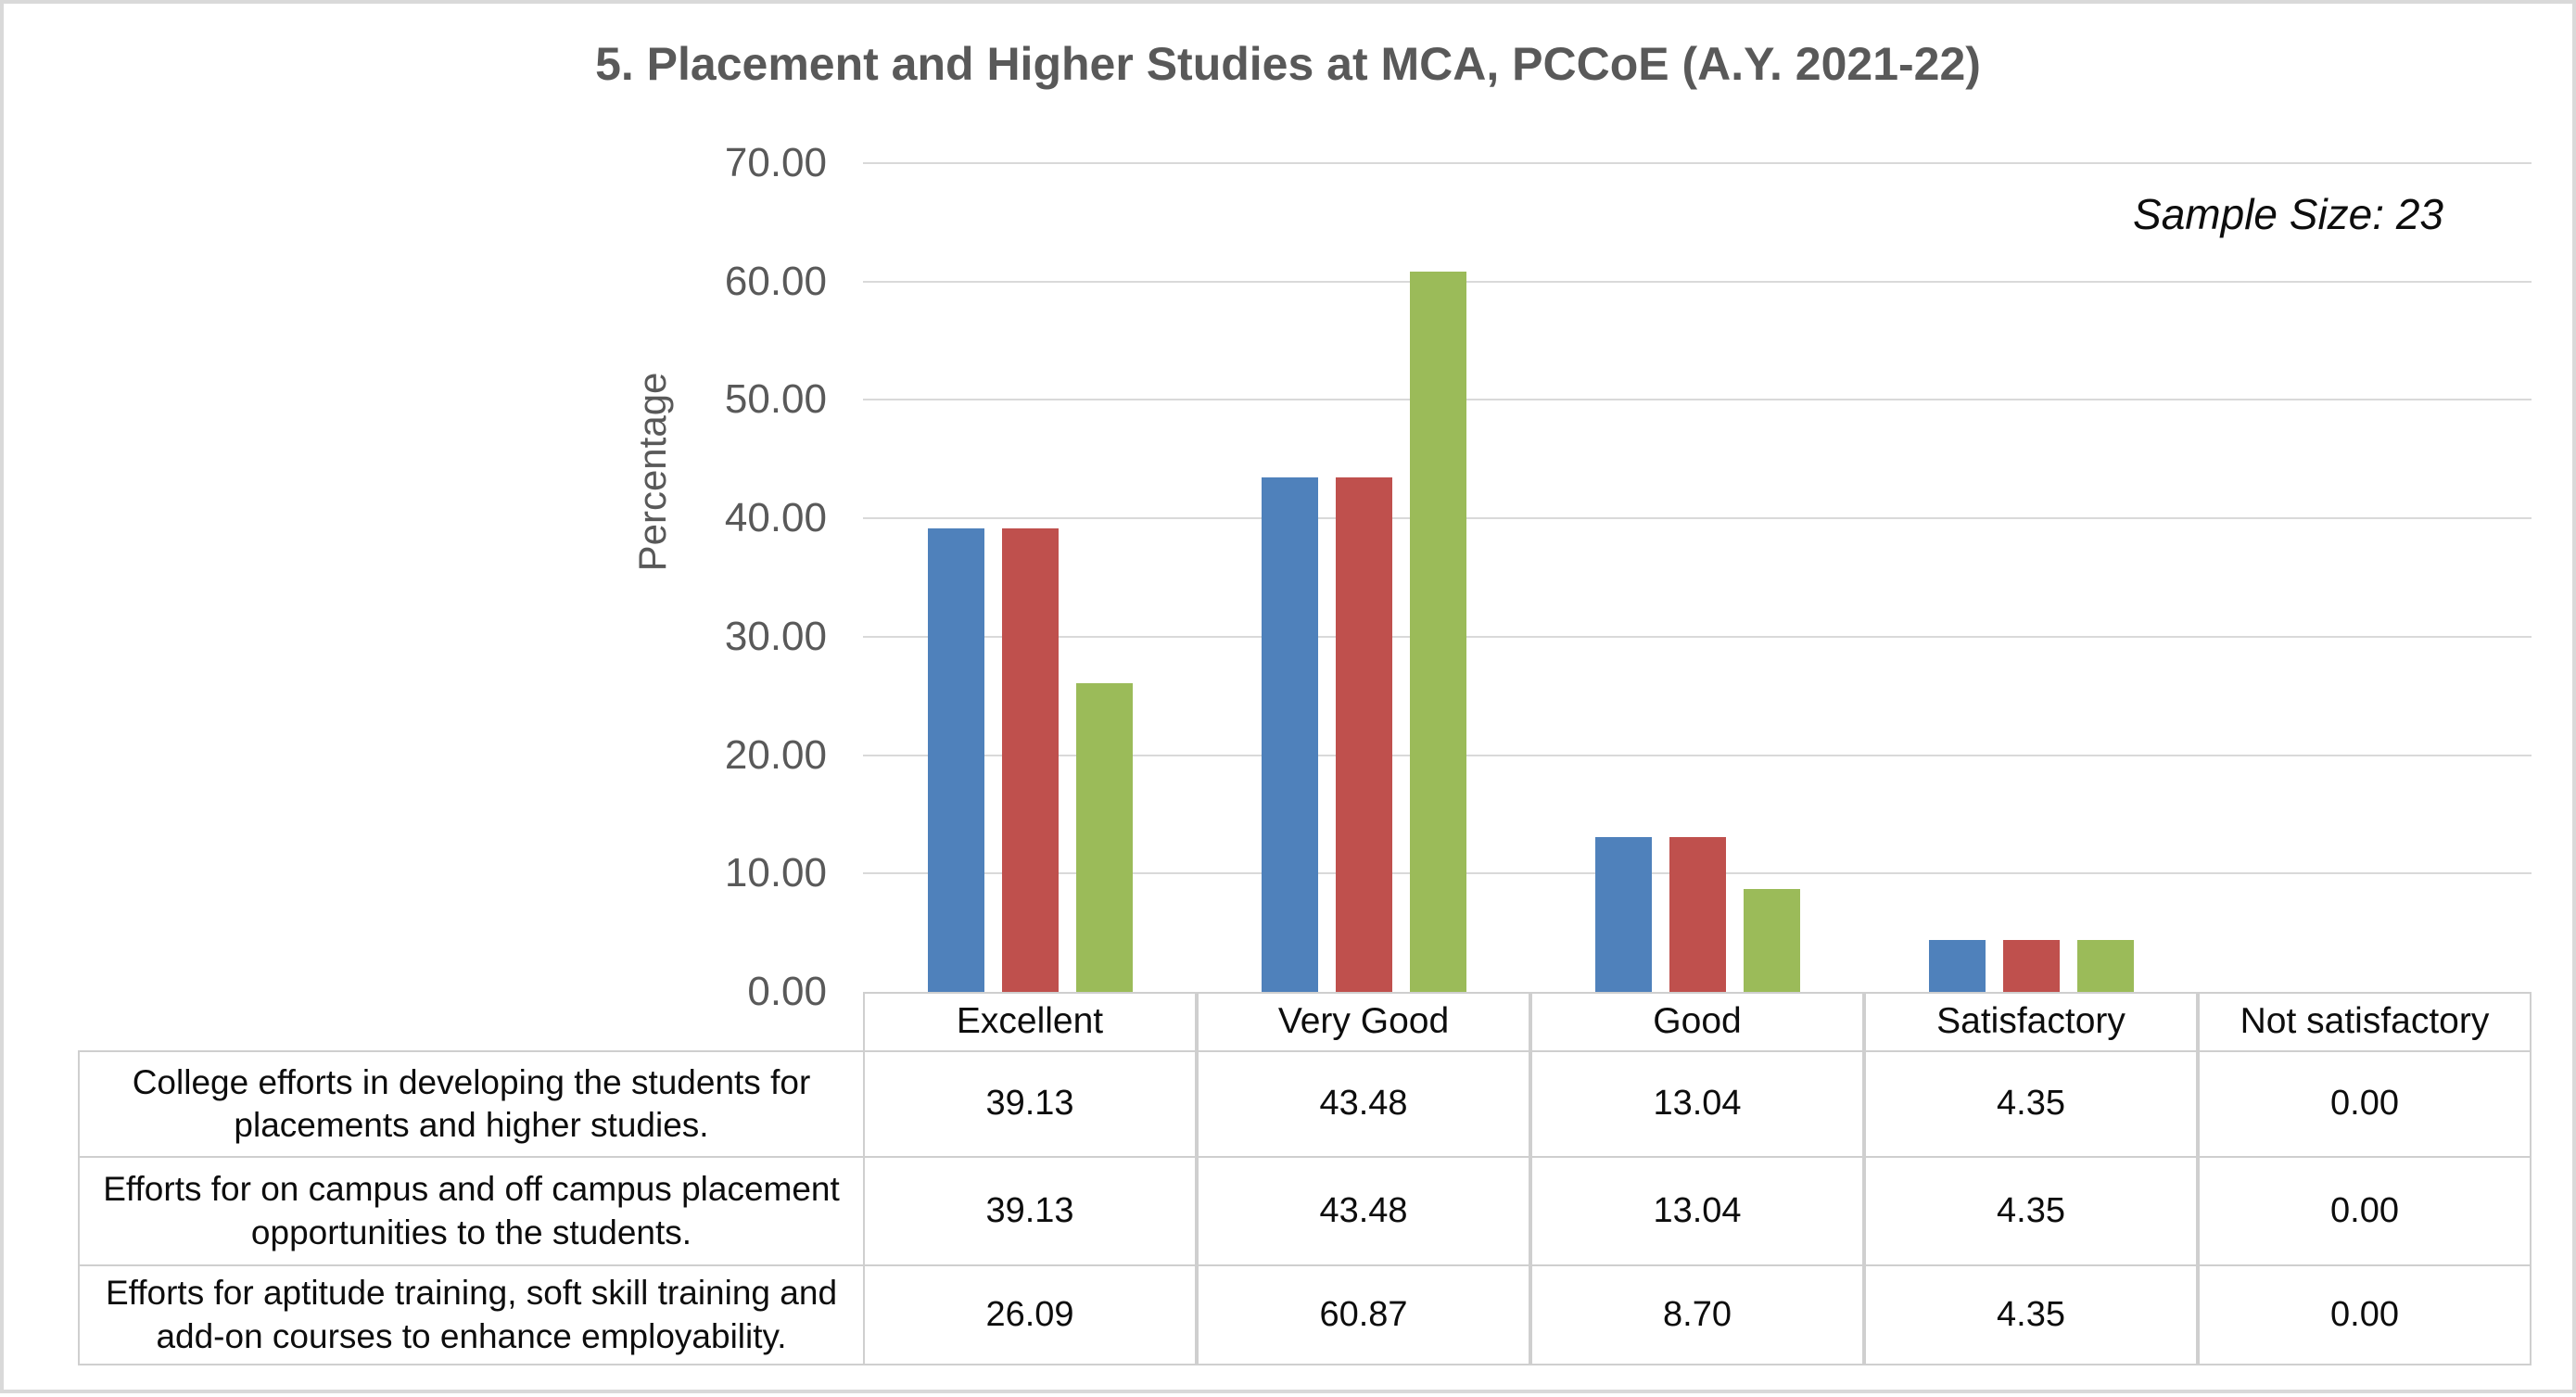 Image resolution: width=2576 pixels, height=1397 pixels. Describe the element at coordinates (1697, 1211) in the screenshot. I see `table-value-r2-c3: 13.04` at that location.